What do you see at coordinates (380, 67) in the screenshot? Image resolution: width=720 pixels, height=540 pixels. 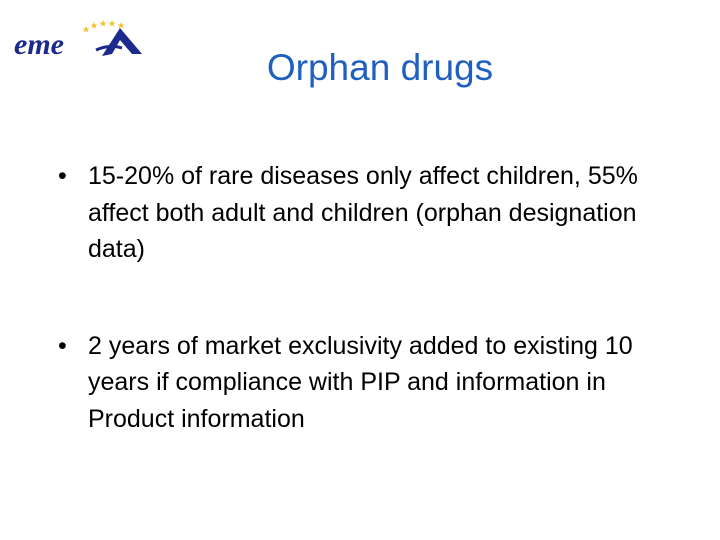 I see `slide-title: Orphan drugs` at bounding box center [380, 67].